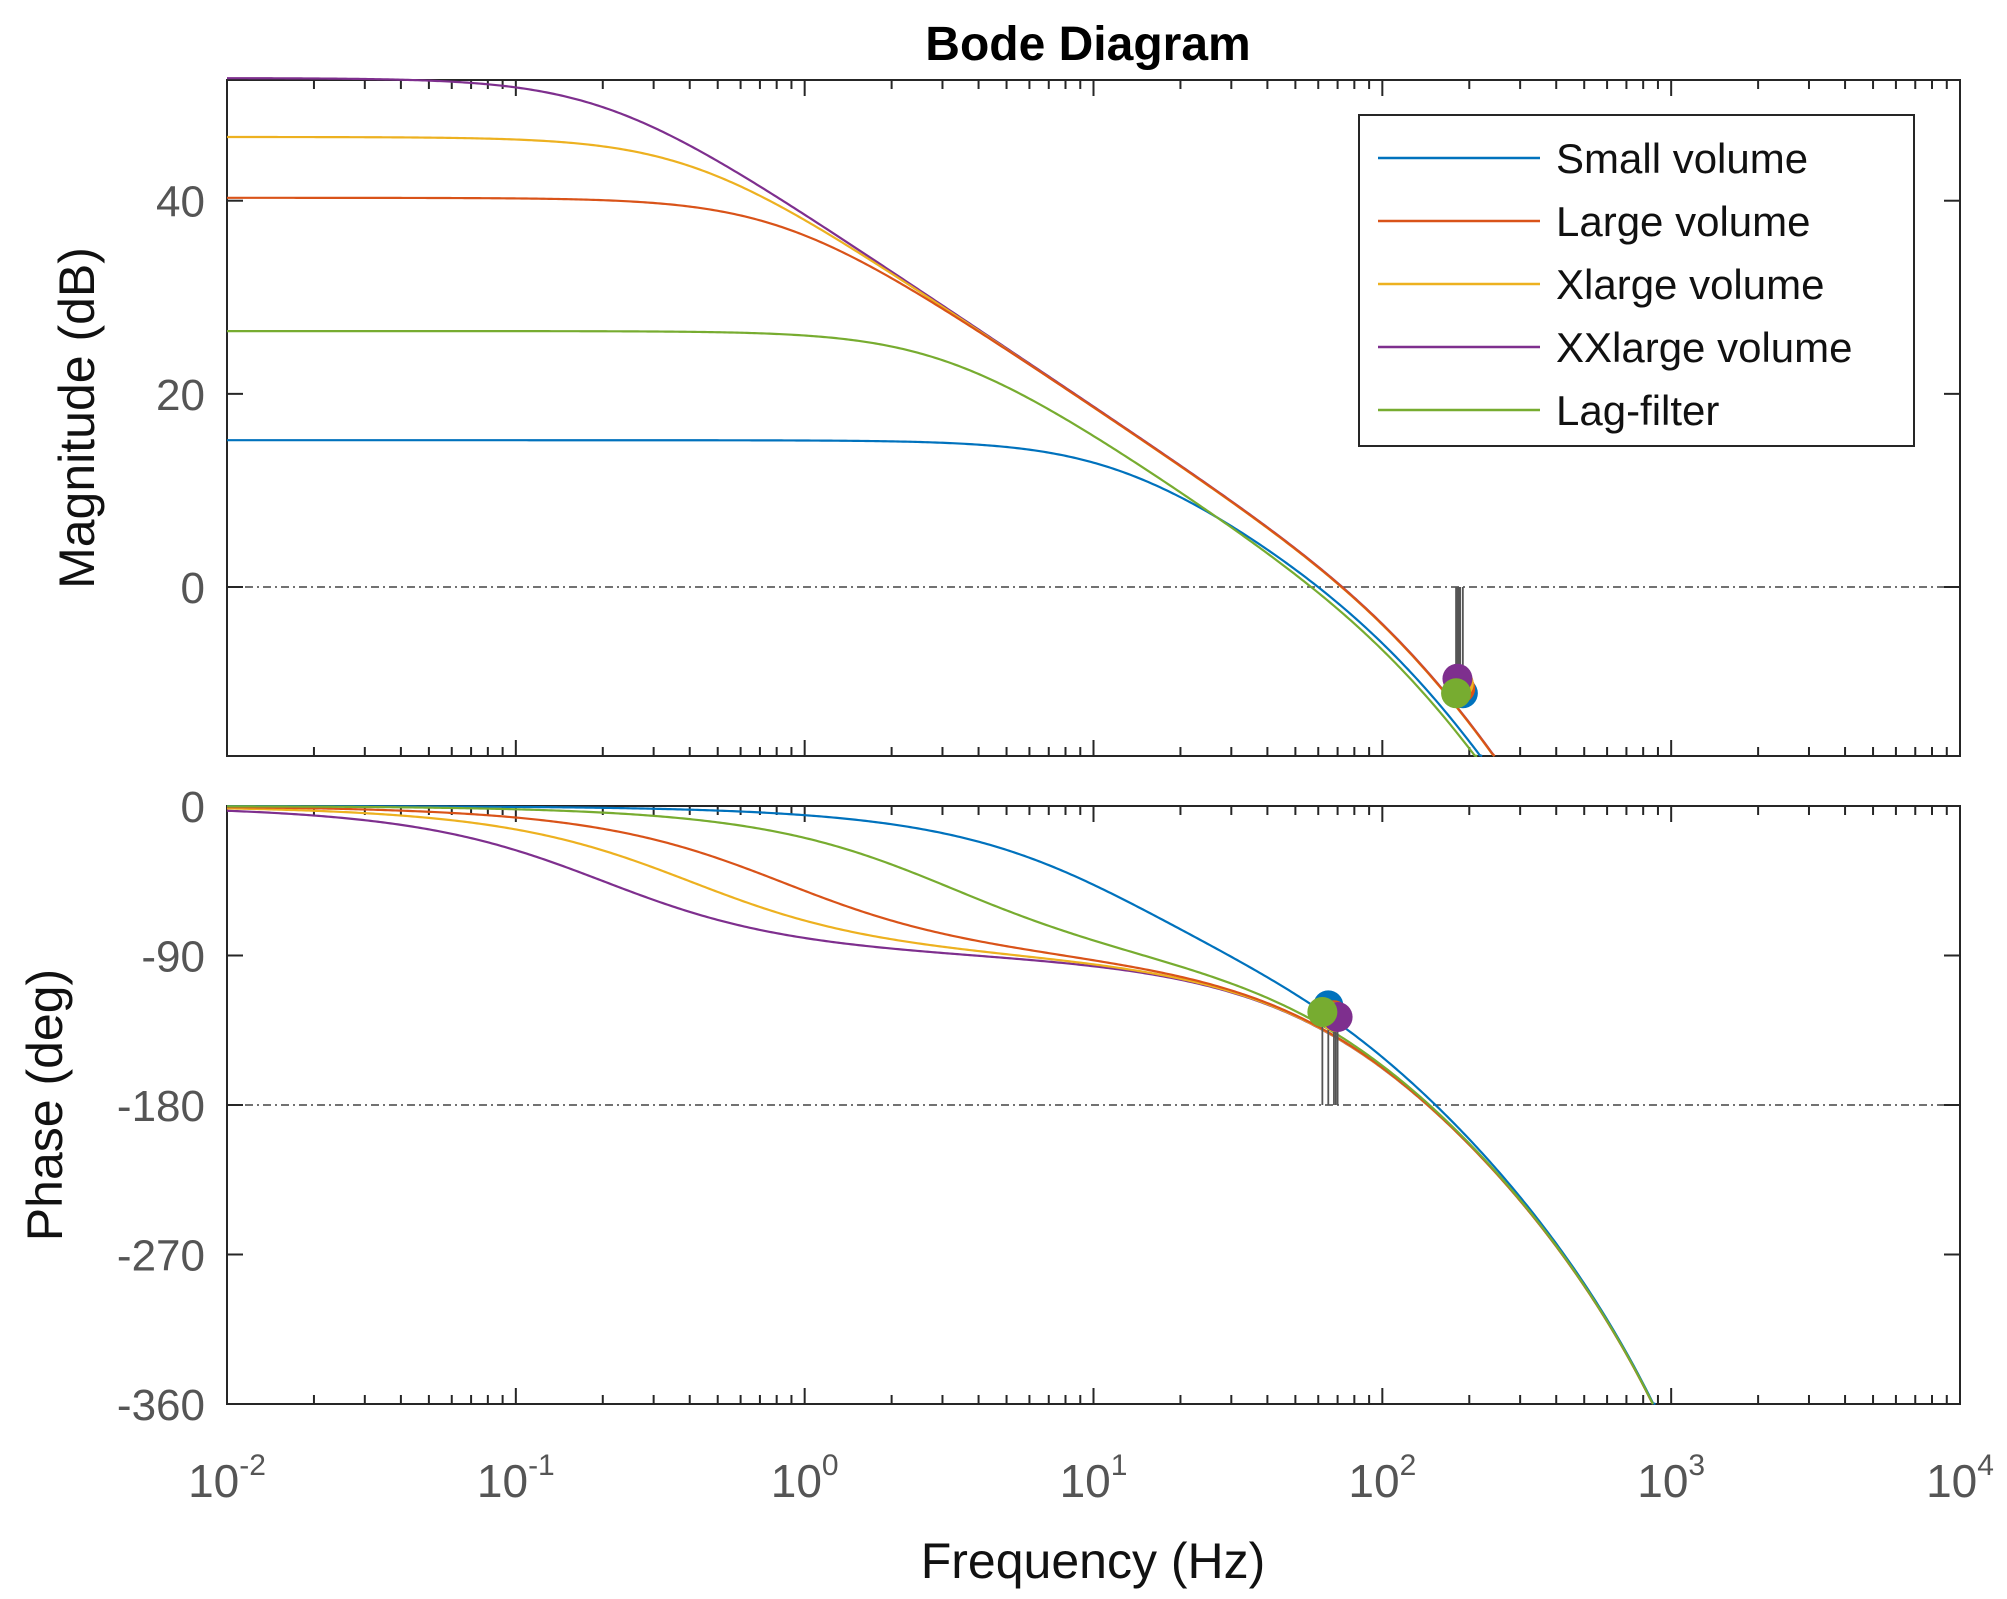  Describe the element at coordinates (516, 1478) in the screenshot. I see `x-tick-label: 10⁻¹` at that location.